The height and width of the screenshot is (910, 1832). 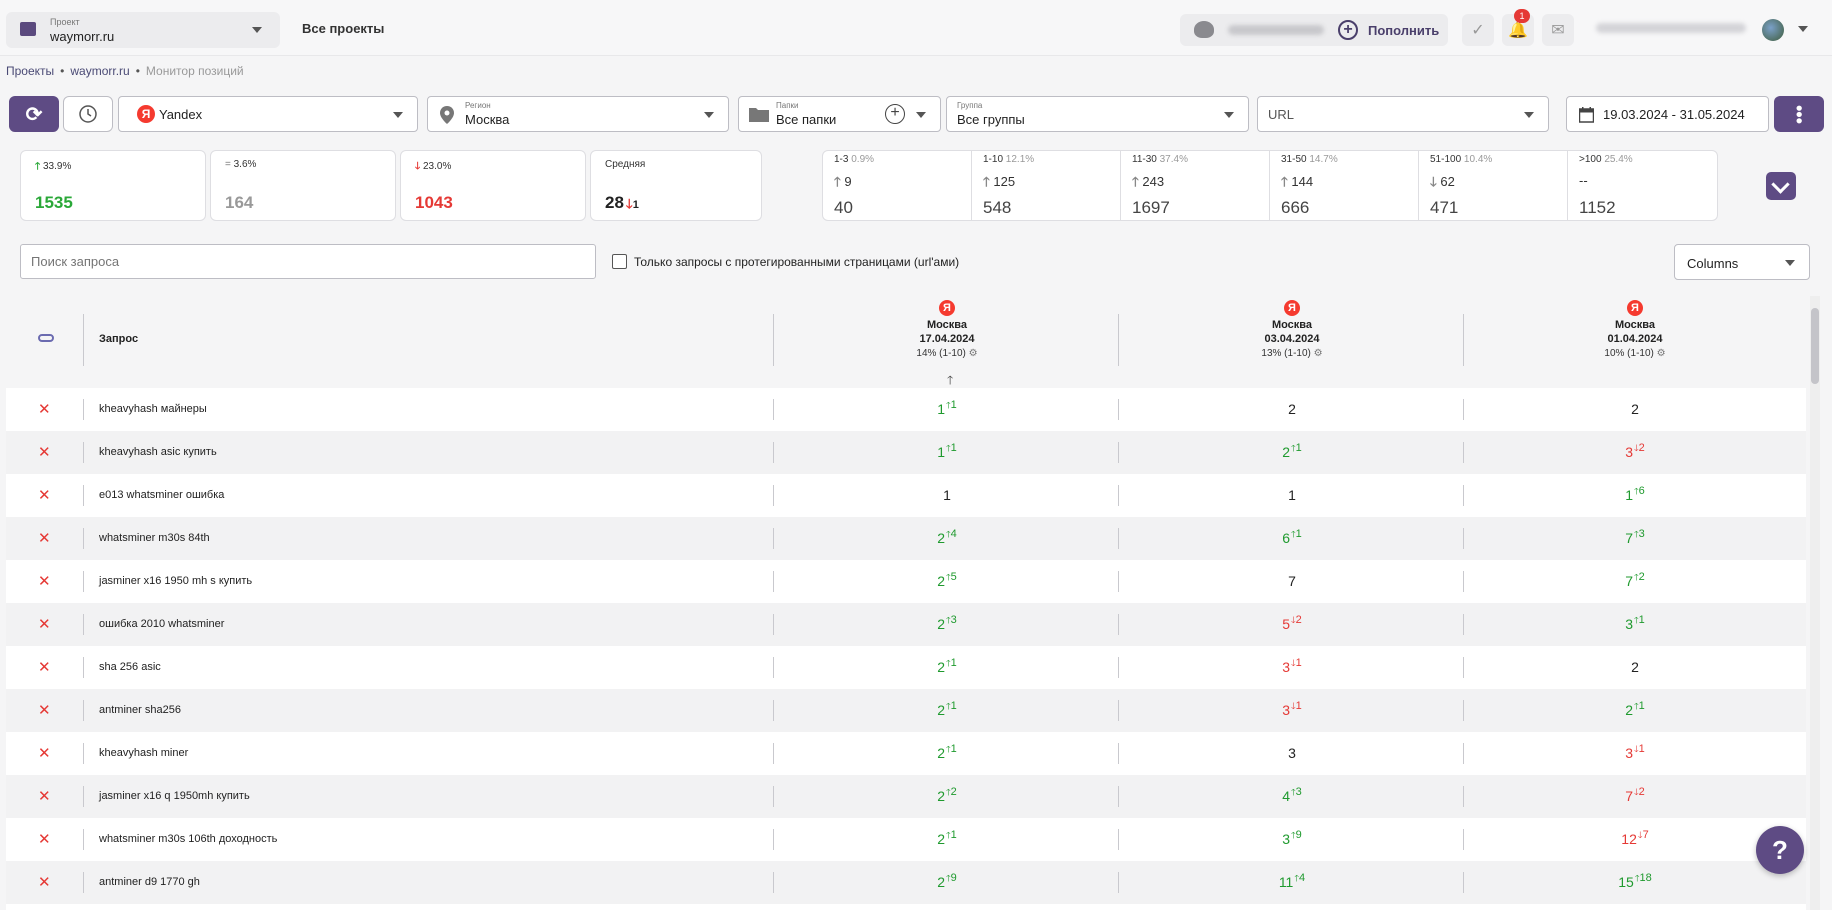 What do you see at coordinates (130, 667) in the screenshot?
I see `query-text: sha 256 asic` at bounding box center [130, 667].